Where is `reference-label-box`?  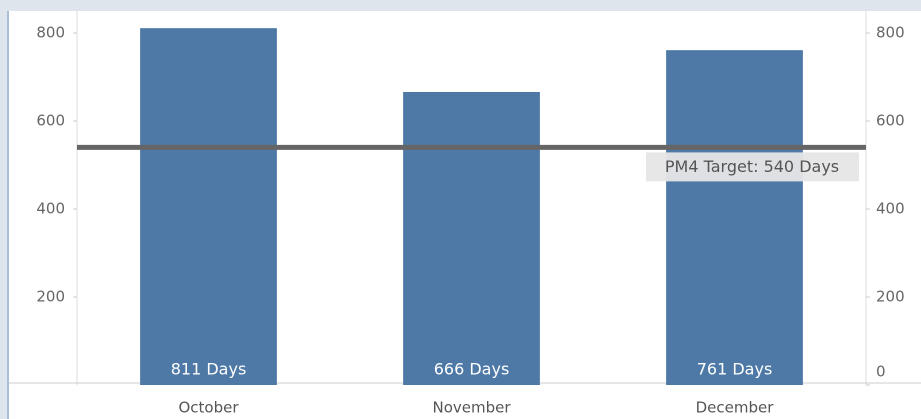 reference-label-box is located at coordinates (752, 167).